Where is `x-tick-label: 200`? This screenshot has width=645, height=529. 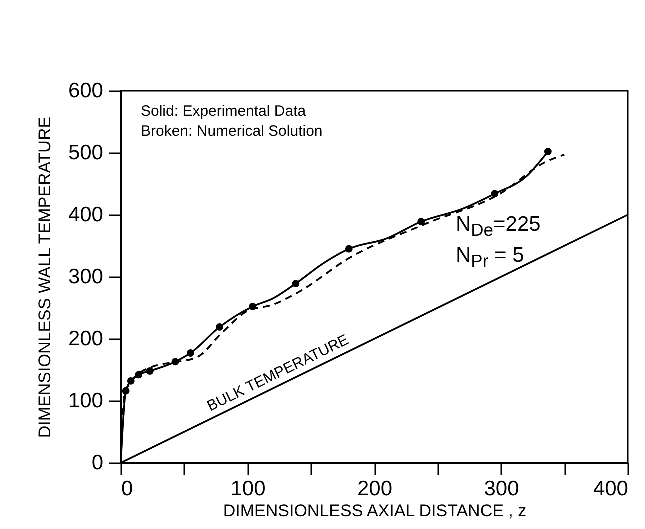 x-tick-label: 200 is located at coordinates (375, 489).